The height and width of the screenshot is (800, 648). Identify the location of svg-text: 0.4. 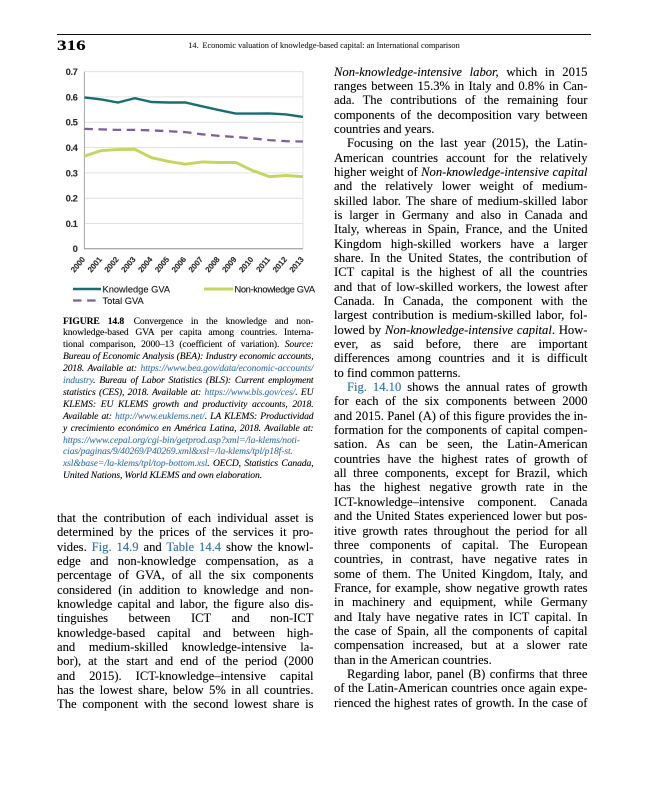
(72, 147).